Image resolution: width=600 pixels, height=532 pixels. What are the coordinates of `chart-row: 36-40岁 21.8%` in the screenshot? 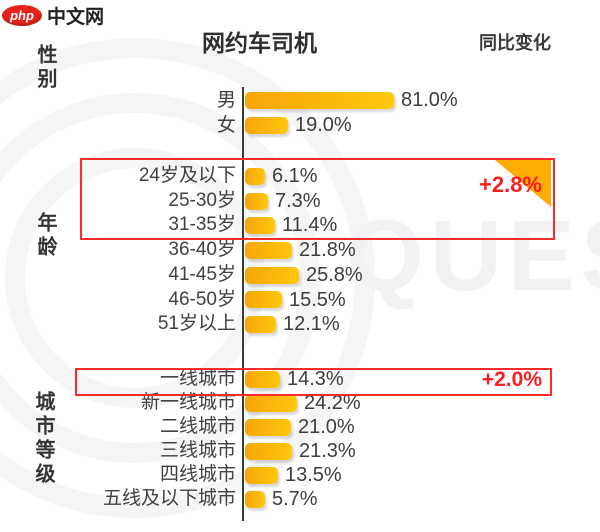 It's located at (300, 250).